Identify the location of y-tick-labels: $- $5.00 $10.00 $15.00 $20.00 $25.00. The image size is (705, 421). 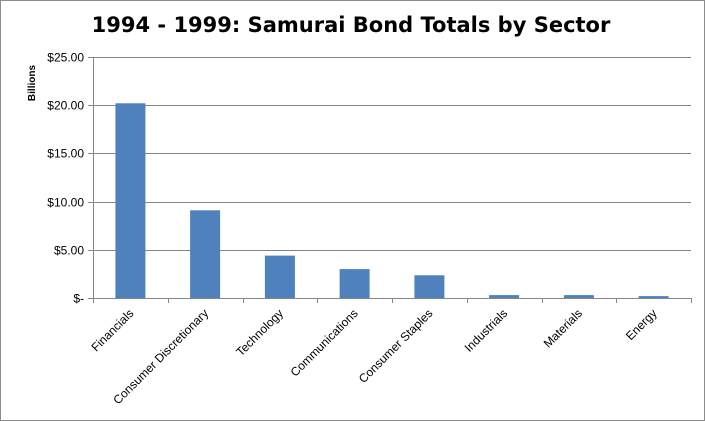
(65, 178).